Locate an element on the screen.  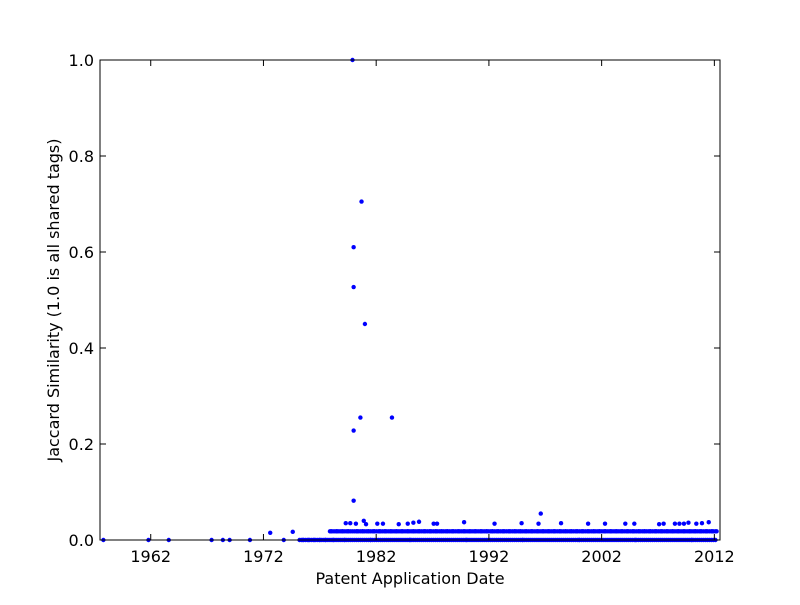
x-tick-label: 1972 is located at coordinates (263, 556).